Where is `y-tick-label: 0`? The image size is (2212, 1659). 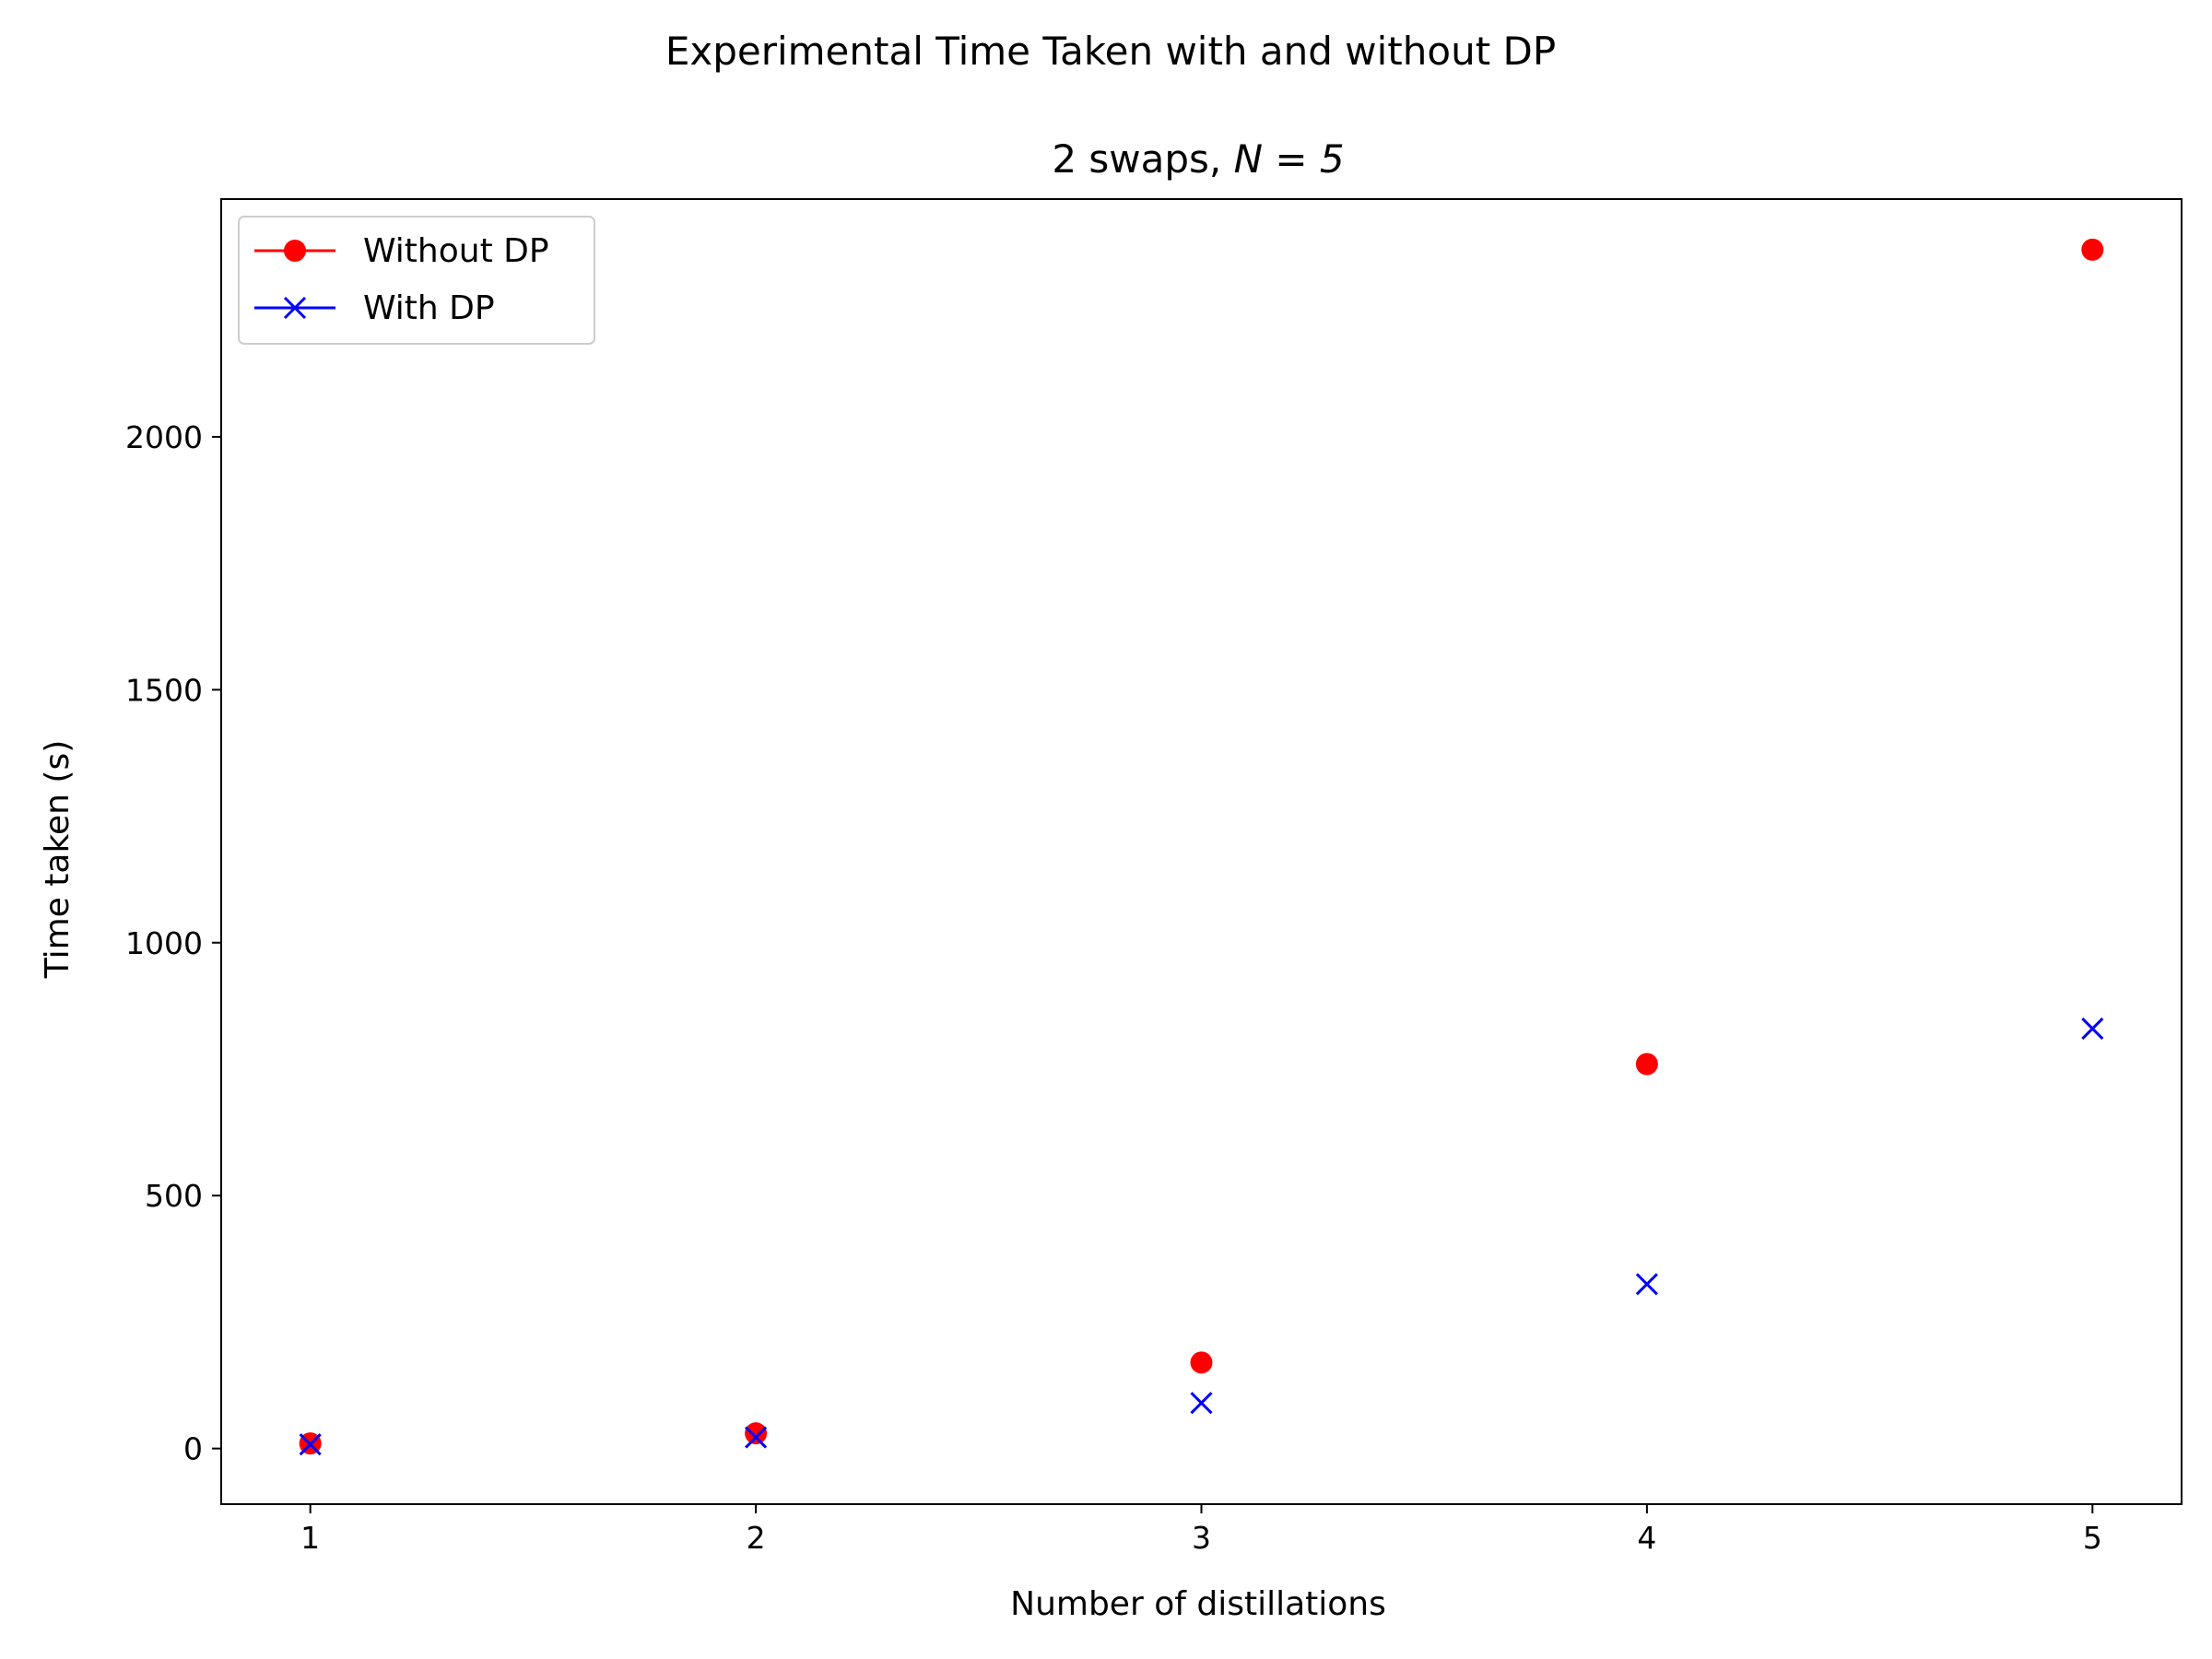 y-tick-label: 0 is located at coordinates (193, 1449).